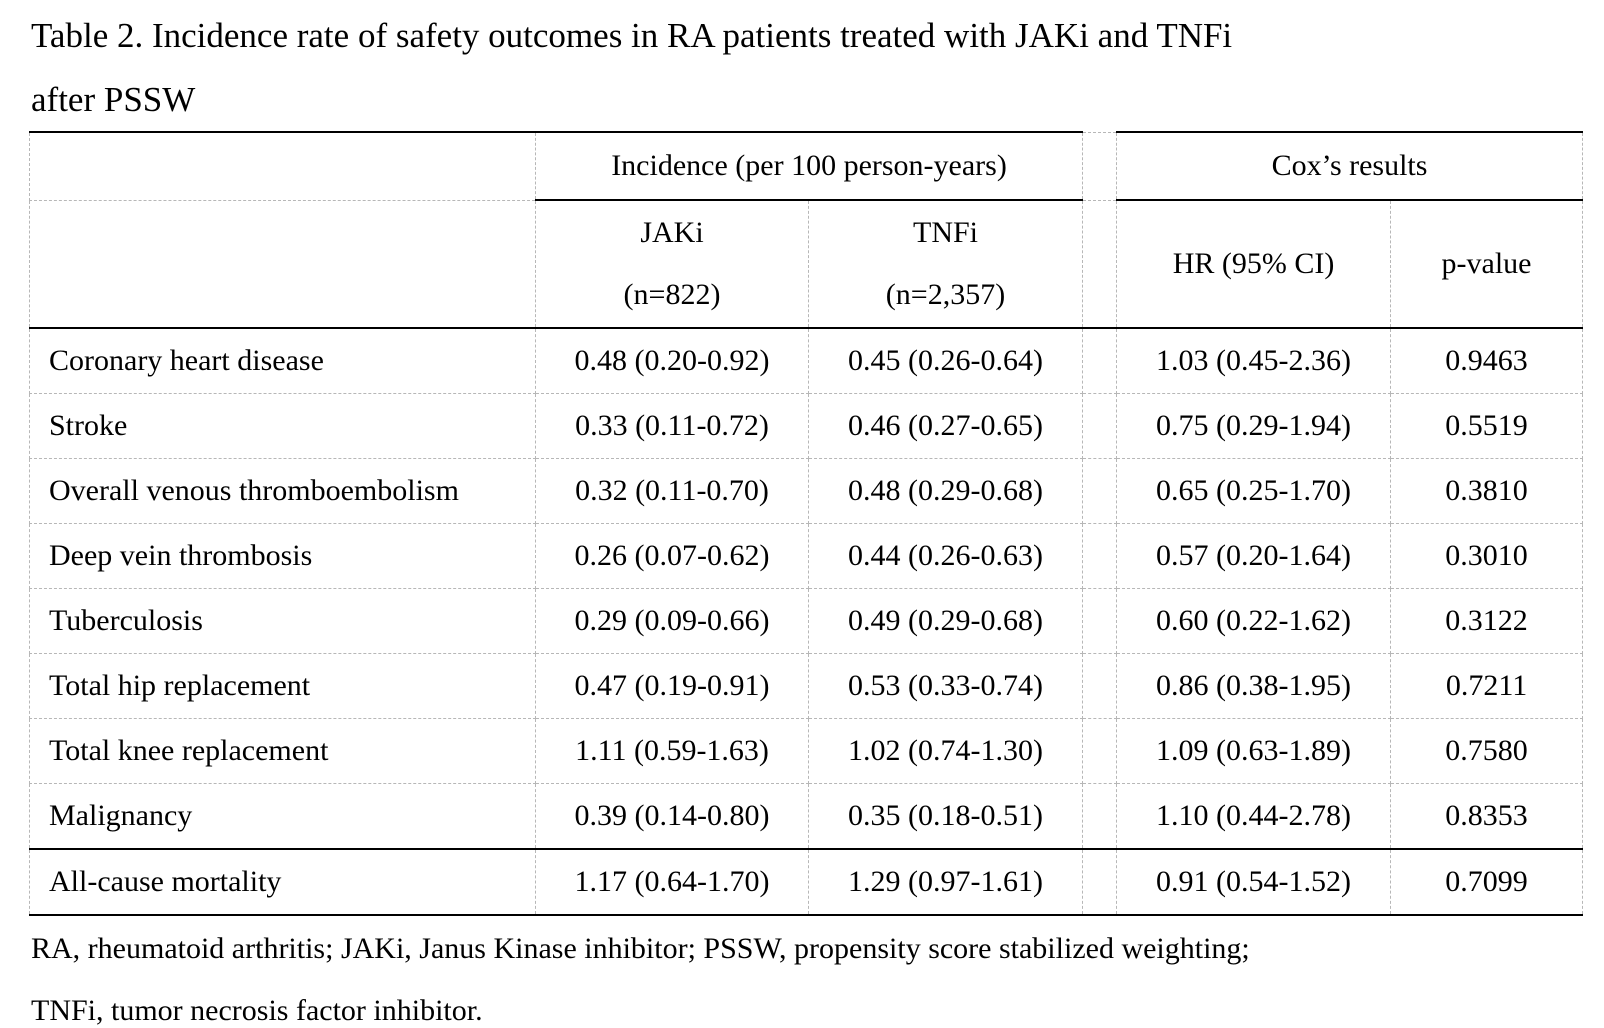 The image size is (1604, 1028). What do you see at coordinates (809, 166) in the screenshot?
I see `incidence-group-header: Incidence (per 100 person-years)` at bounding box center [809, 166].